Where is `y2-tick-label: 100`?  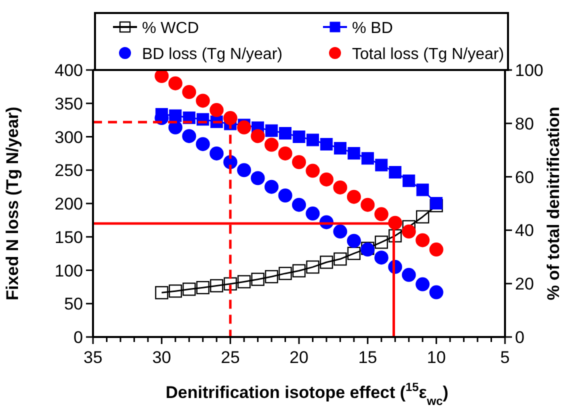
y2-tick-label: 100 is located at coordinates (529, 70).